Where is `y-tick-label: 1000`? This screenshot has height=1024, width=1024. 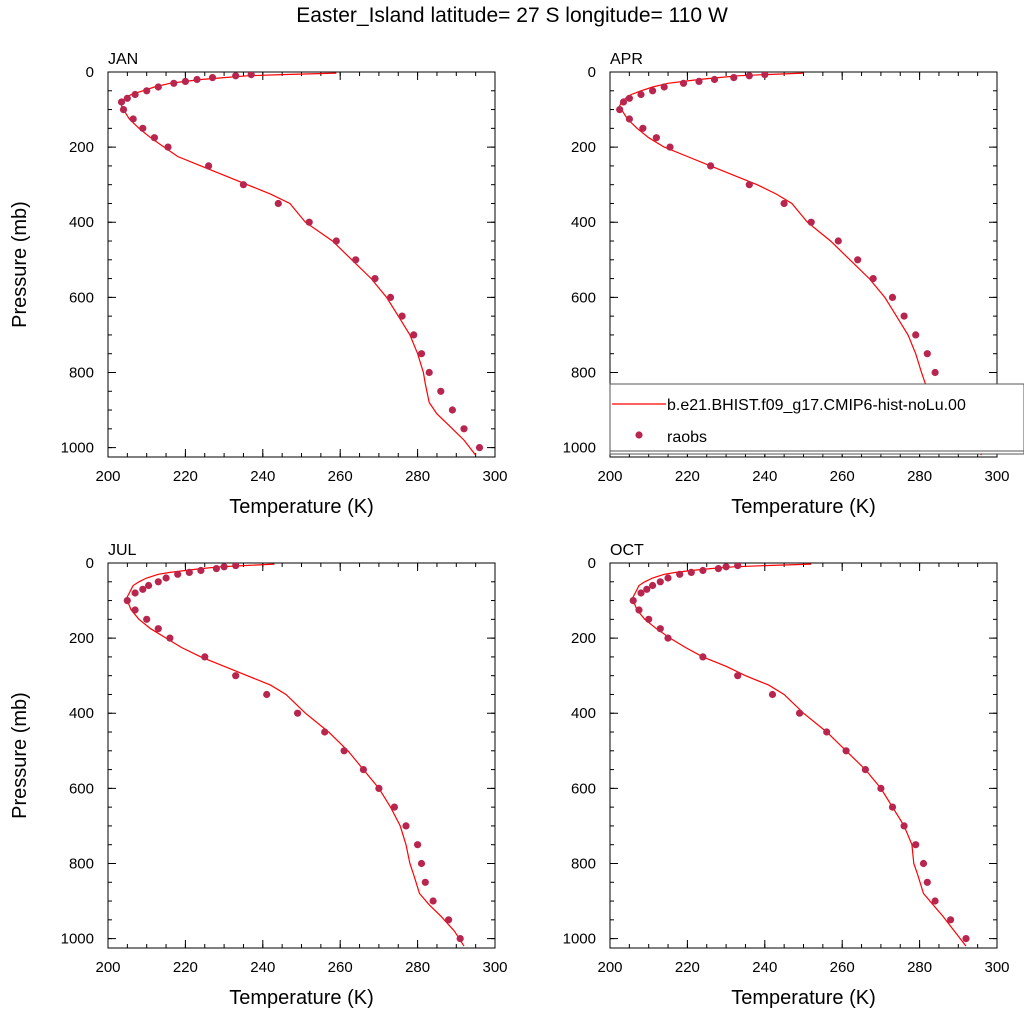
y-tick-label: 1000 is located at coordinates (579, 939).